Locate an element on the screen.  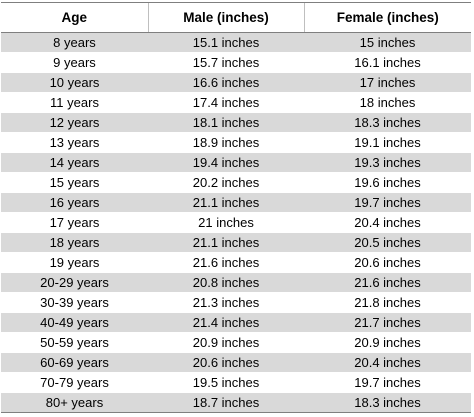
male-cell: 19.4 inches is located at coordinates (226, 162).